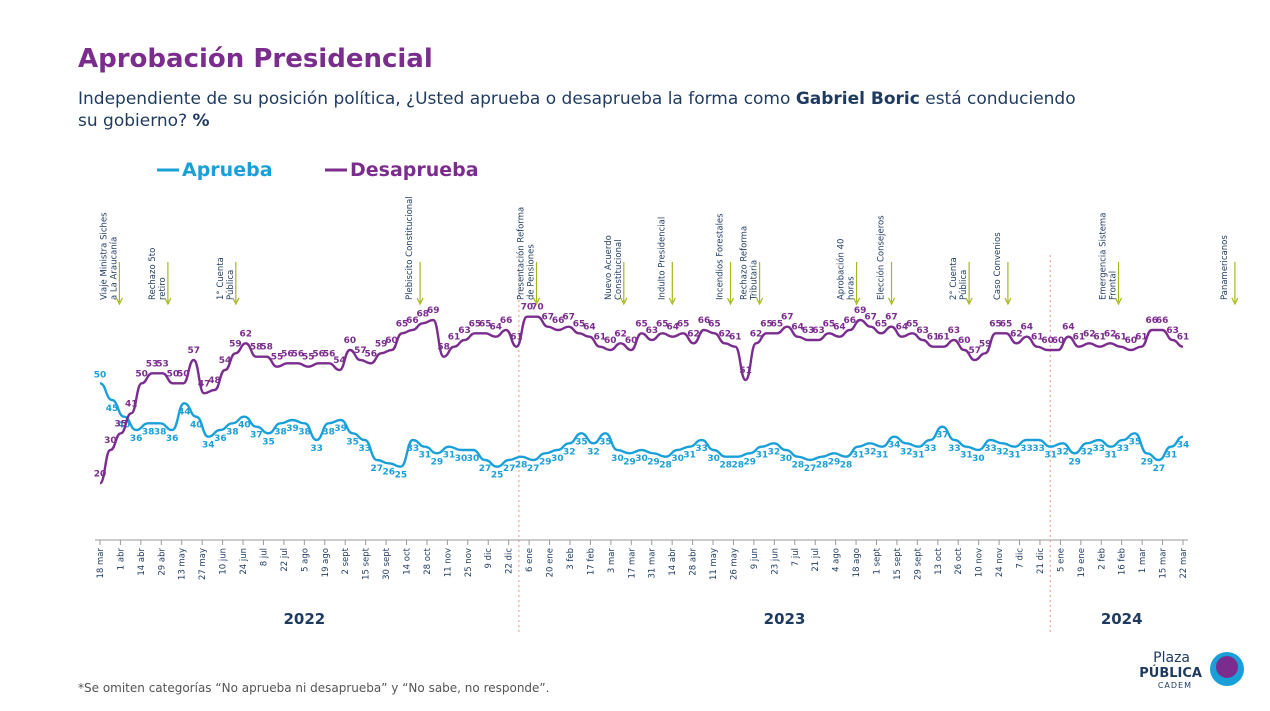  Describe the element at coordinates (1184, 563) in the screenshot. I see `x-tick-label: 22 mar` at that location.